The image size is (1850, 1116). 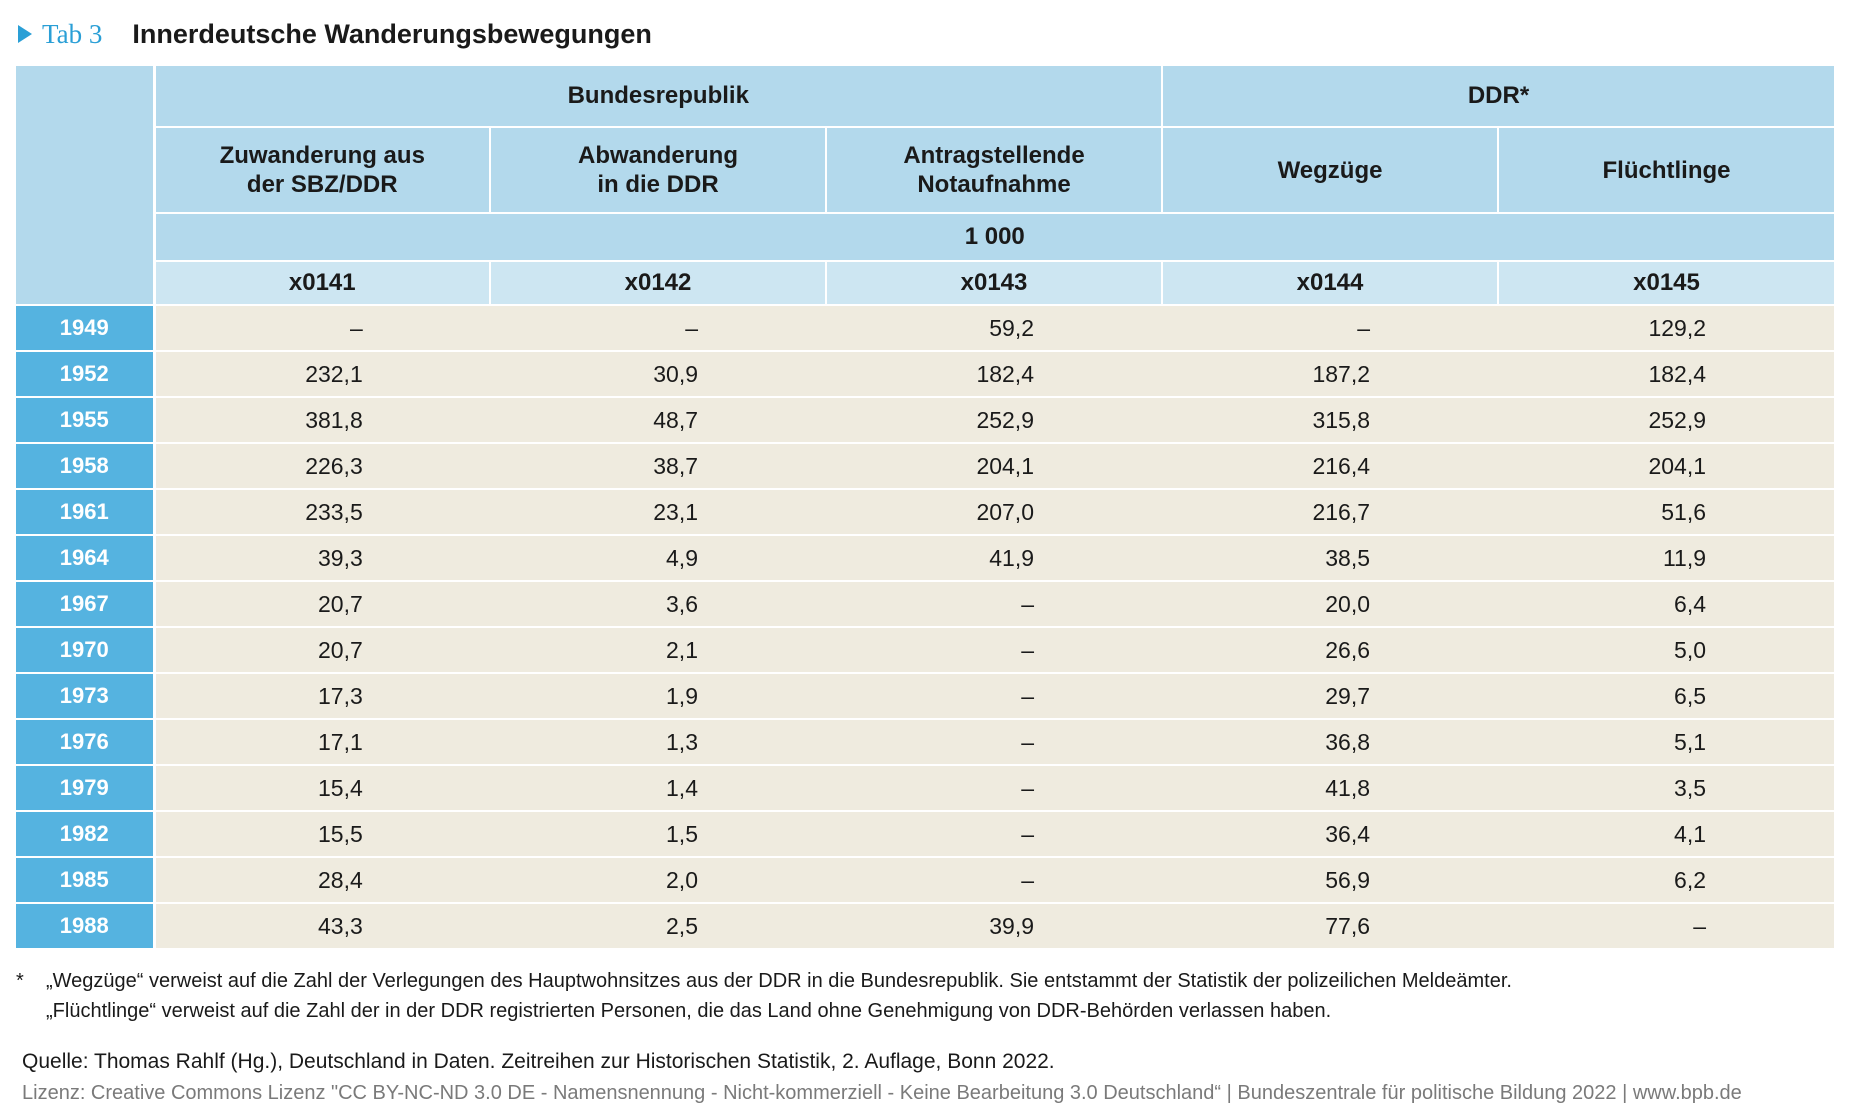 I want to click on table-row: 1952 232,1 30,9 182,4 187,2 182,4, so click(x=925, y=373).